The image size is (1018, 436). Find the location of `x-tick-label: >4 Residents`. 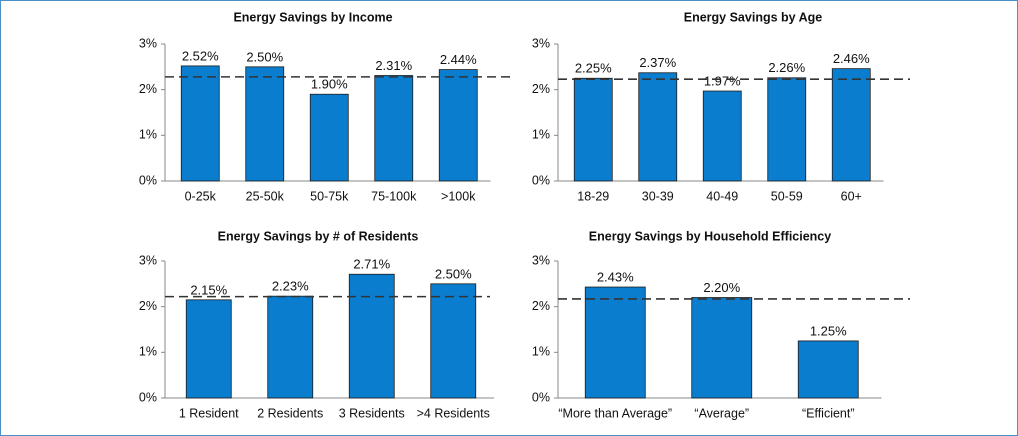

x-tick-label: >4 Residents is located at coordinates (453, 413).